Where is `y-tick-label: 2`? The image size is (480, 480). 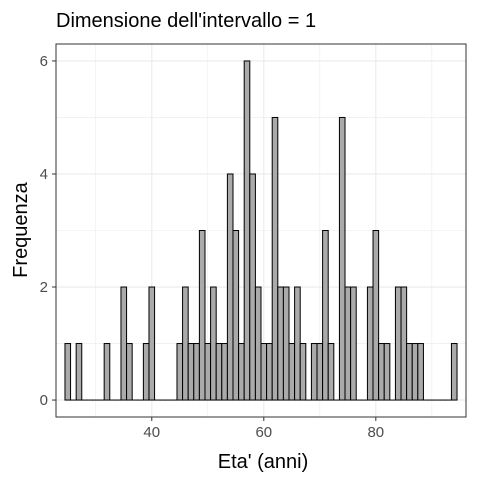 y-tick-label: 2 is located at coordinates (44, 287).